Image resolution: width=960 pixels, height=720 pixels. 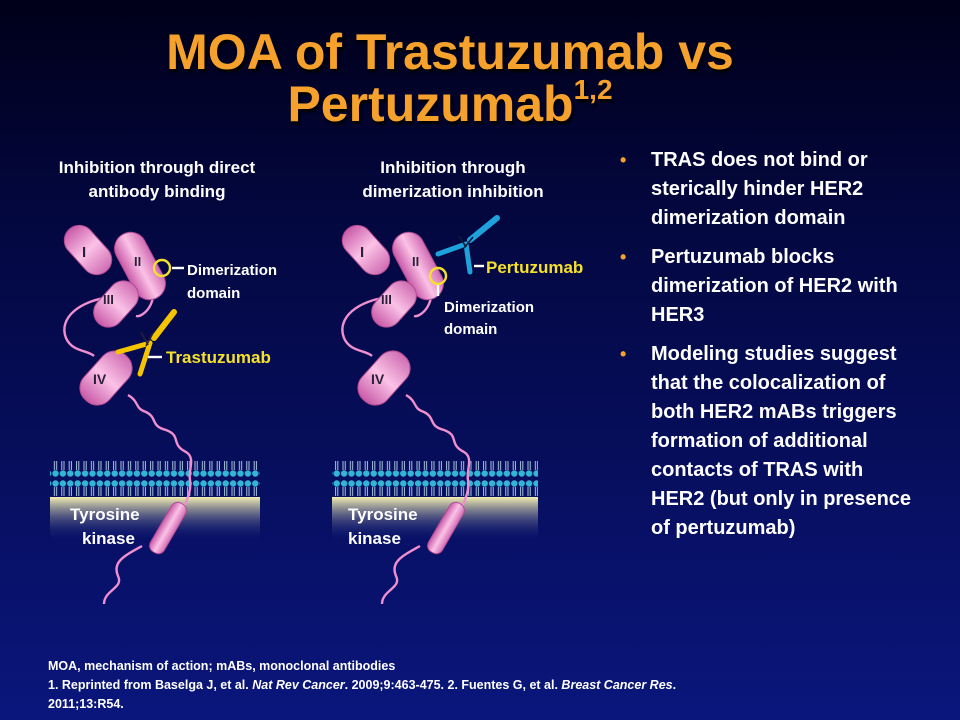 What do you see at coordinates (374, 538) in the screenshot?
I see `right-kinase-label-2: kinase` at bounding box center [374, 538].